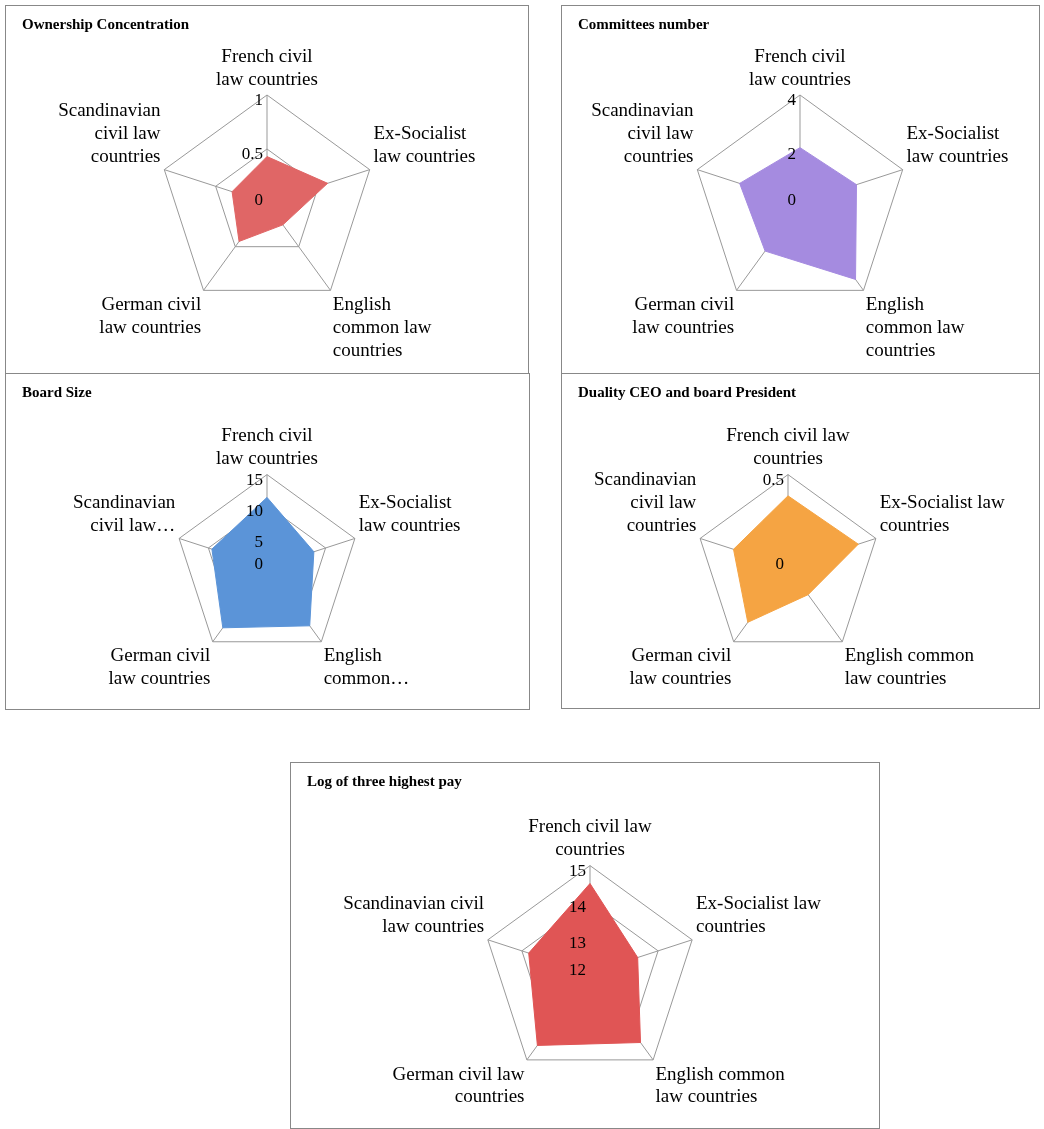  I want to click on y-tick-label: 12, so click(577, 970).